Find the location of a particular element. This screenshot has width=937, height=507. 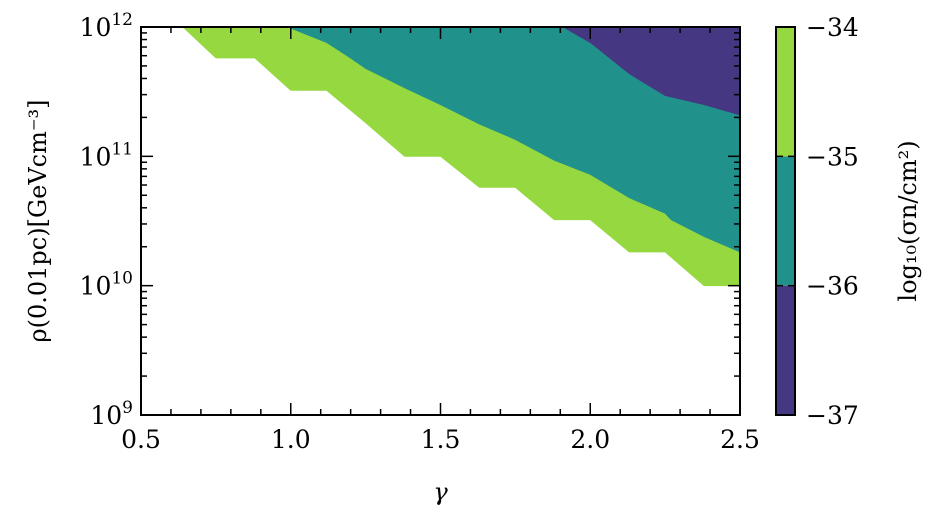

colorbar is located at coordinates (785, 221).